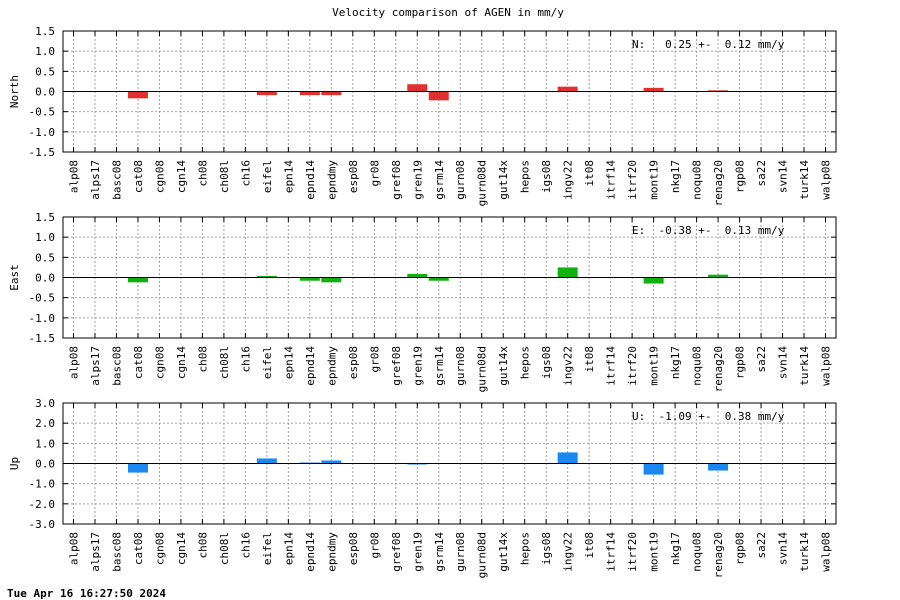 This screenshot has width=900, height=600. I want to click on x-tick-label: hepos, so click(525, 176).